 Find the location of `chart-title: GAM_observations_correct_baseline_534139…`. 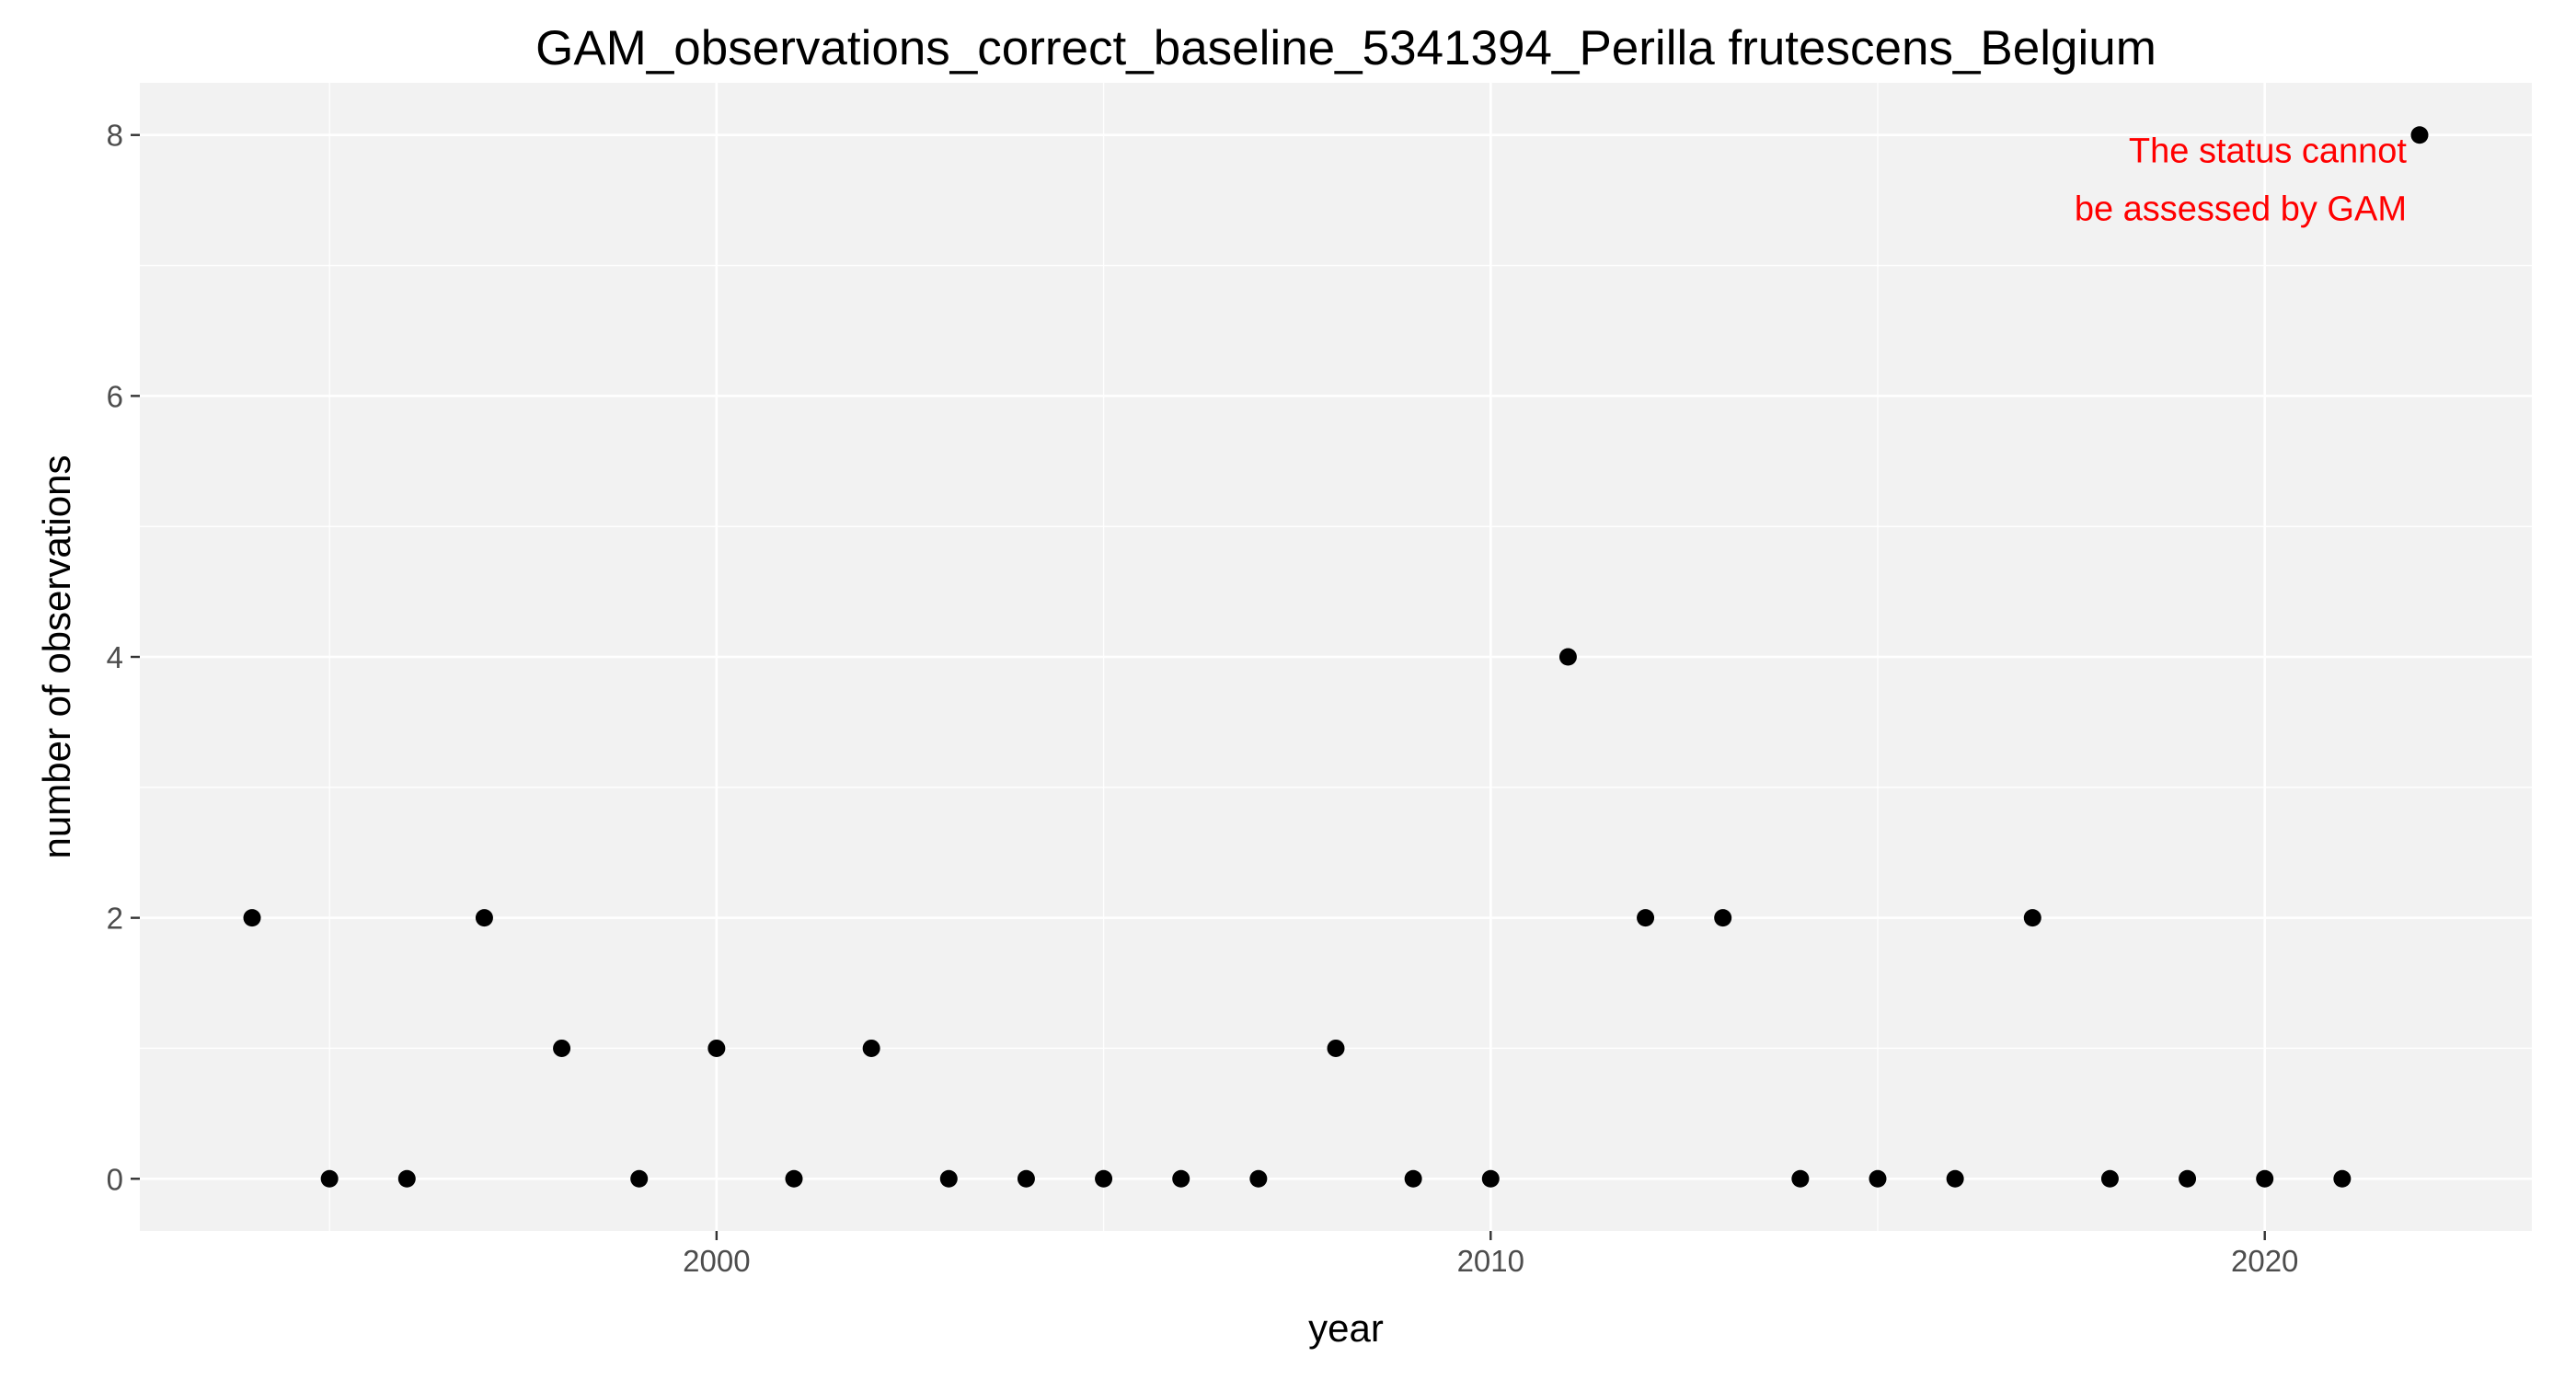

chart-title: GAM_observations_correct_baseline_534139… is located at coordinates (1345, 48).